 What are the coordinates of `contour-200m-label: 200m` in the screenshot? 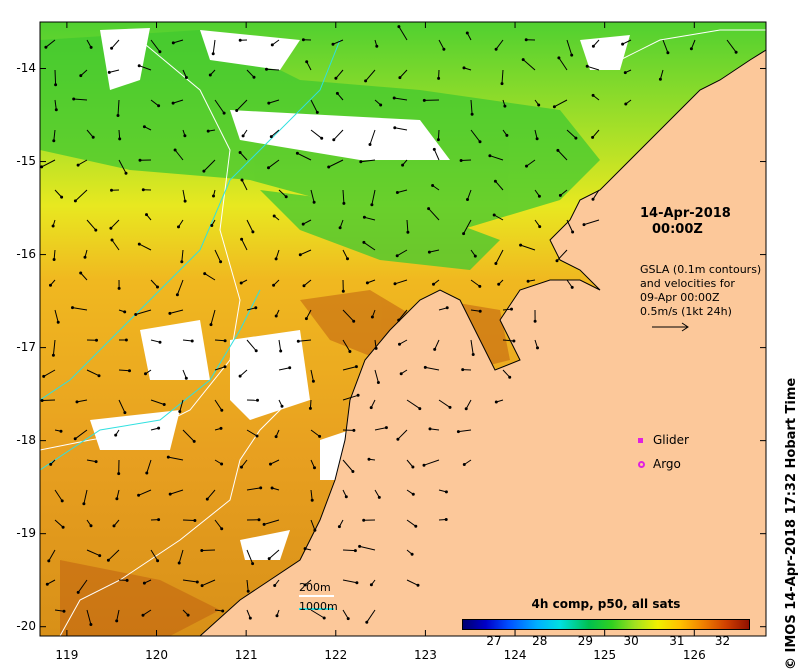 It's located at (315, 587).